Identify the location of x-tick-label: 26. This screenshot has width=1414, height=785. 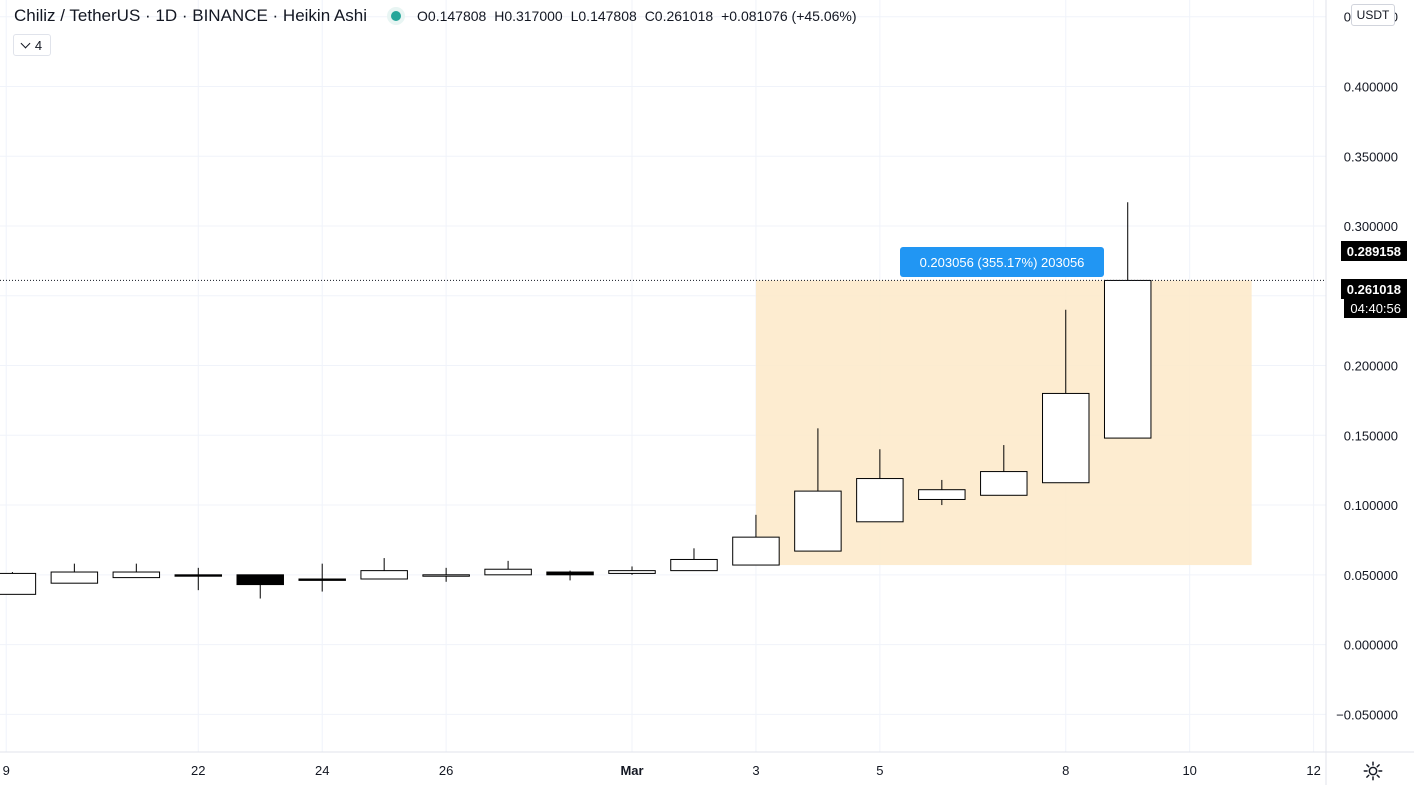
(446, 770).